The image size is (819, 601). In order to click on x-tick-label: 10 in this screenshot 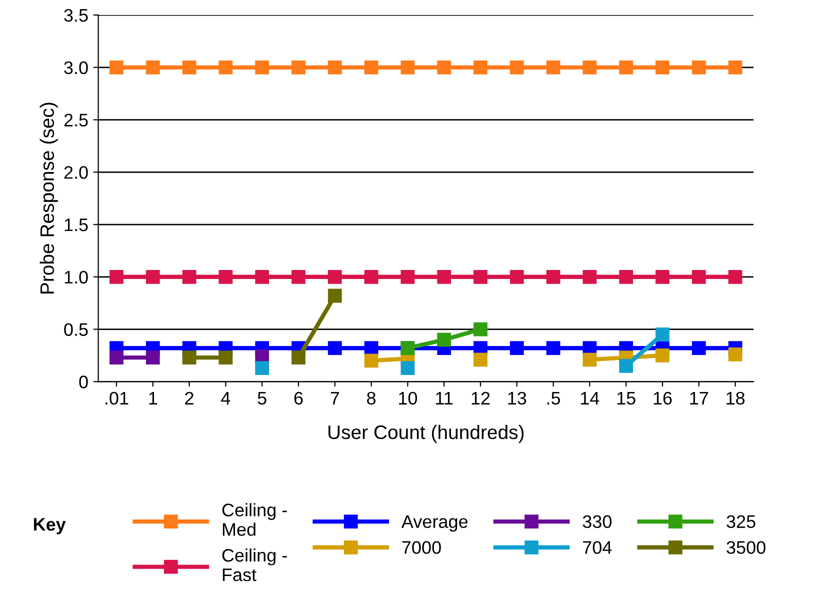, I will do `click(408, 398)`.